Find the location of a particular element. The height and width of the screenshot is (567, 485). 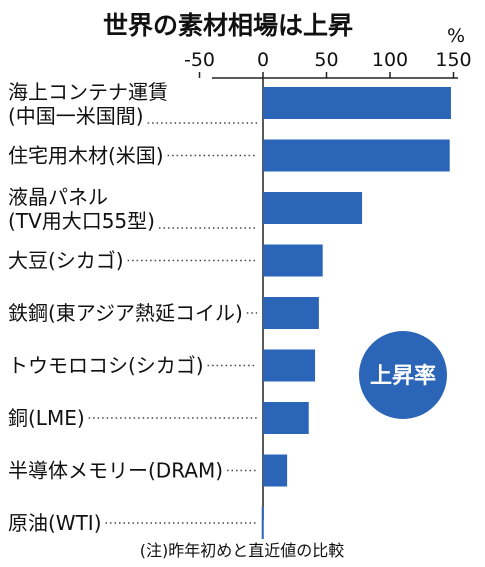

x-tick-label: 150 is located at coordinates (453, 60).